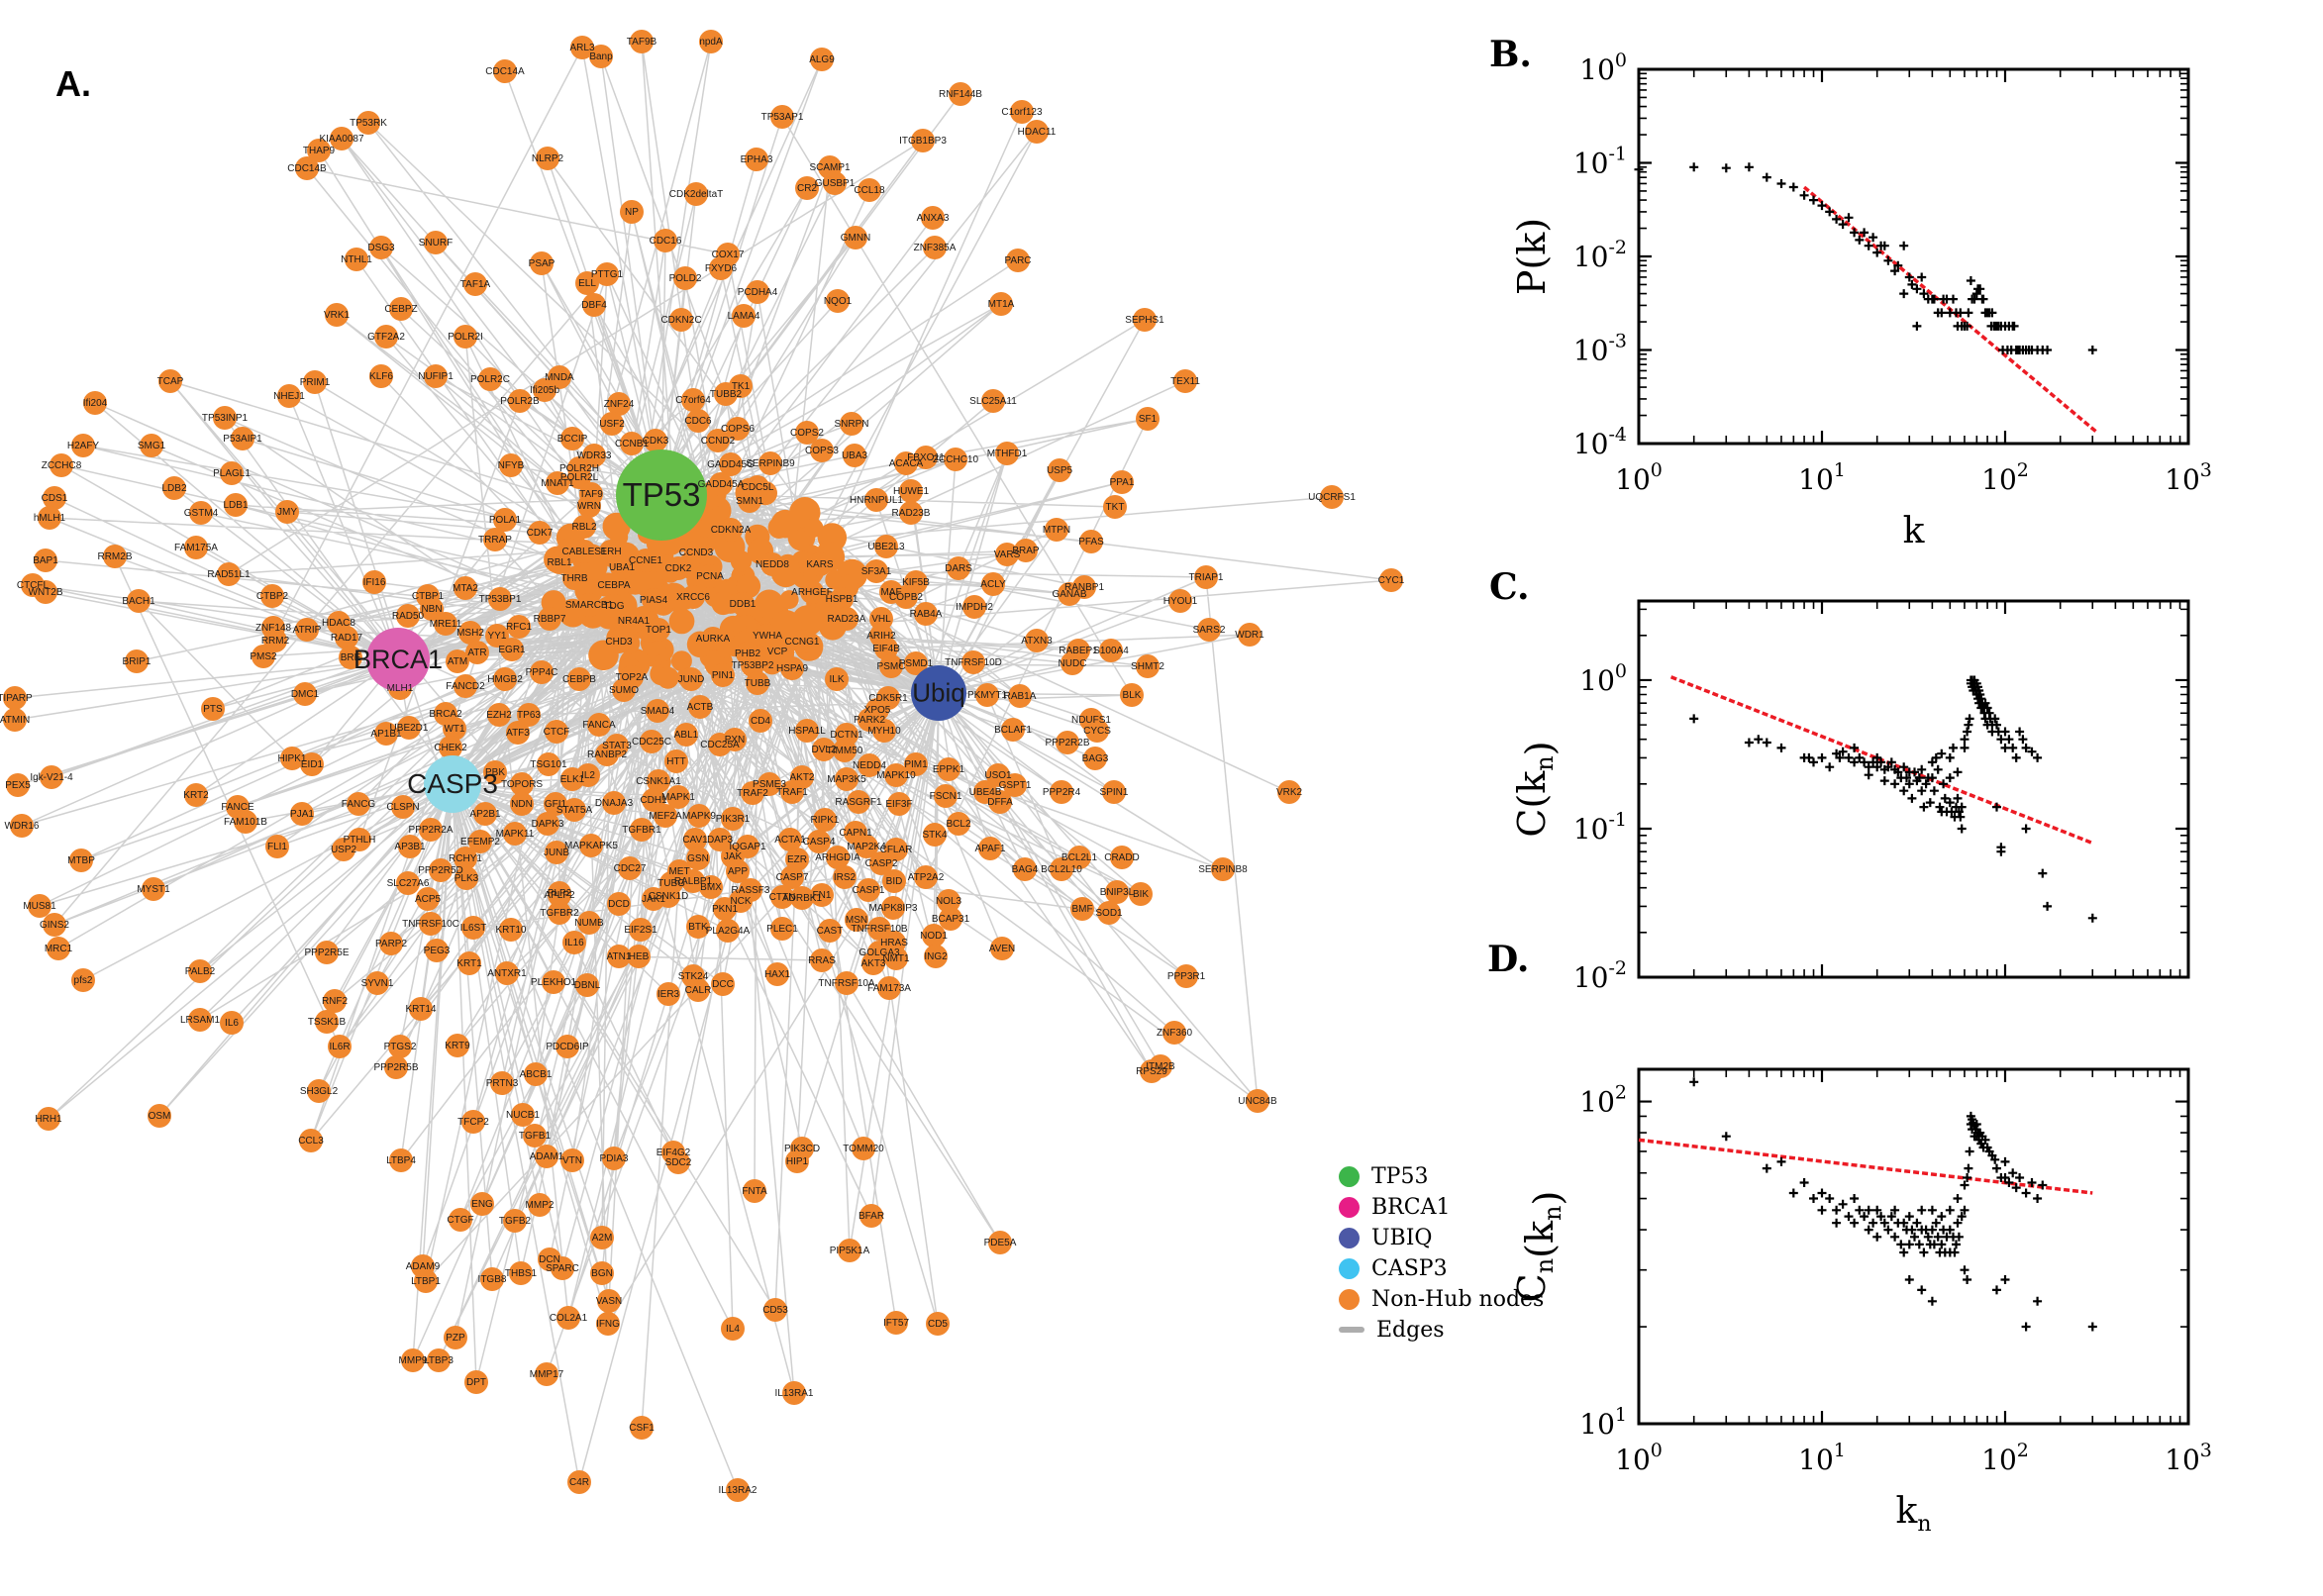  What do you see at coordinates (872, 963) in the screenshot?
I see `node-label: AKT3` at bounding box center [872, 963].